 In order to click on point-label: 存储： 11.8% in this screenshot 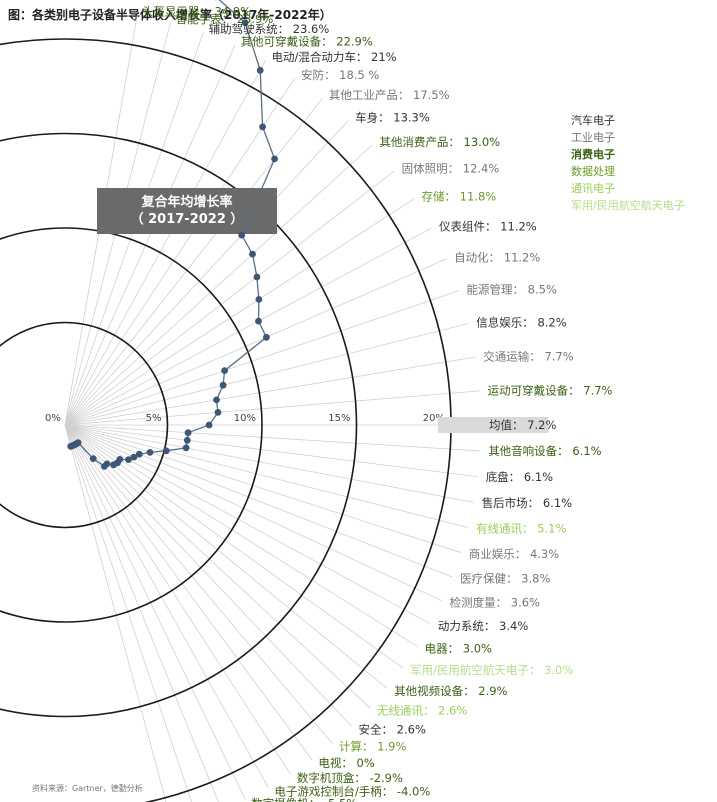, I will do `click(459, 197)`.